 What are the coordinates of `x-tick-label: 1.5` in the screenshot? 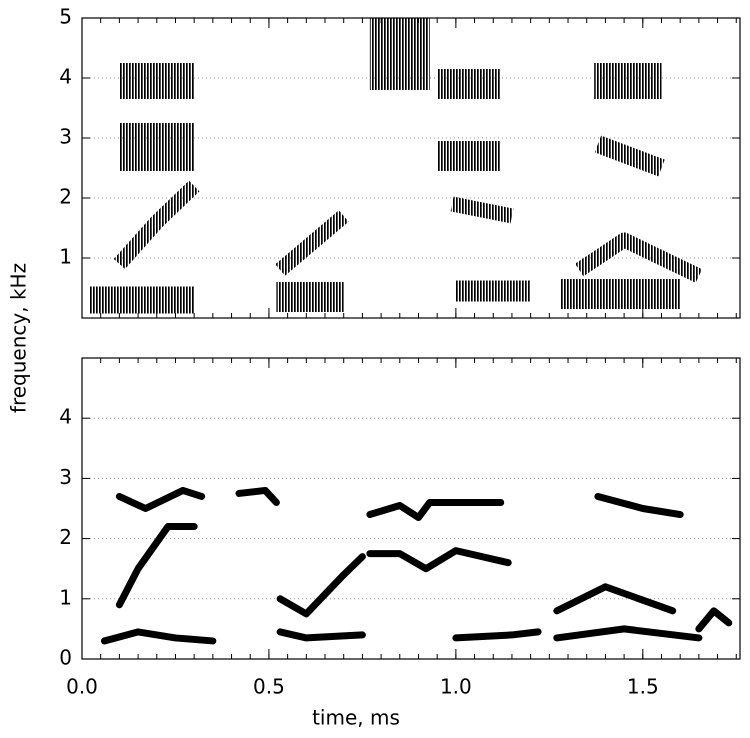 It's located at (643, 687).